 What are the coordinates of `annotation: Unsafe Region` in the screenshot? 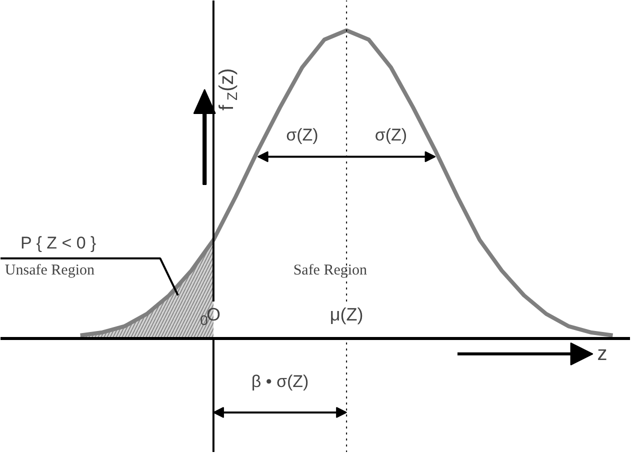 It's located at (49, 270).